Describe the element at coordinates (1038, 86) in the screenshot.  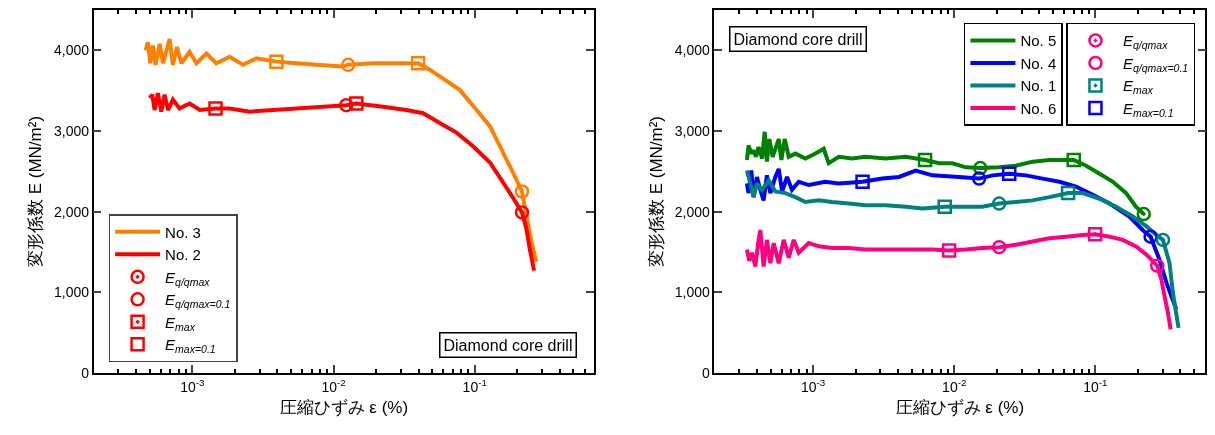
I see `legend-label: No. 1` at that location.